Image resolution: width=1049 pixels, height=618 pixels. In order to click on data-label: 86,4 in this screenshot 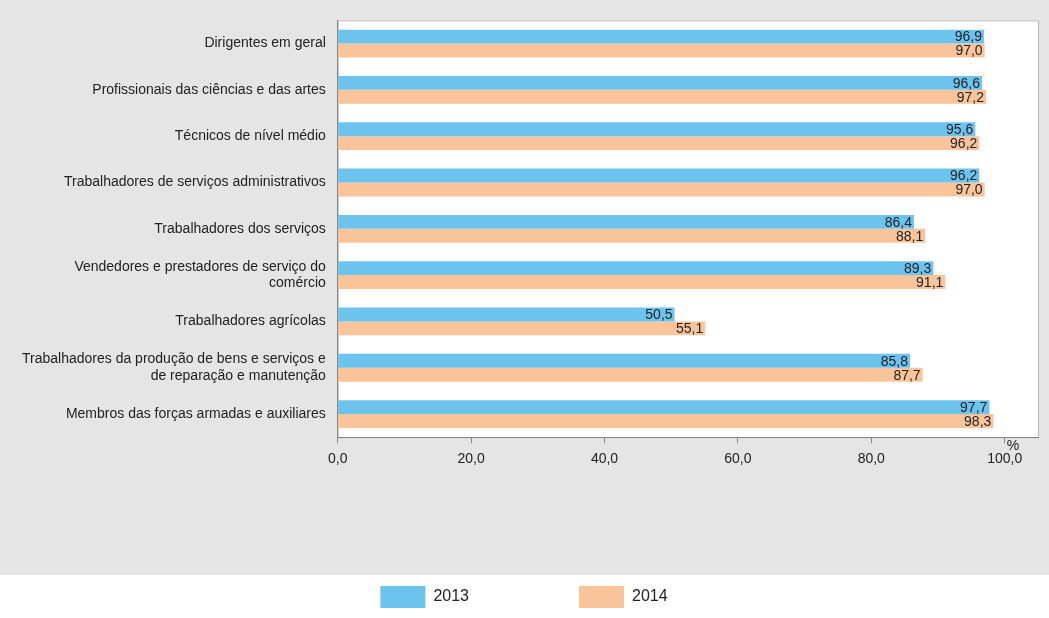, I will do `click(898, 221)`.